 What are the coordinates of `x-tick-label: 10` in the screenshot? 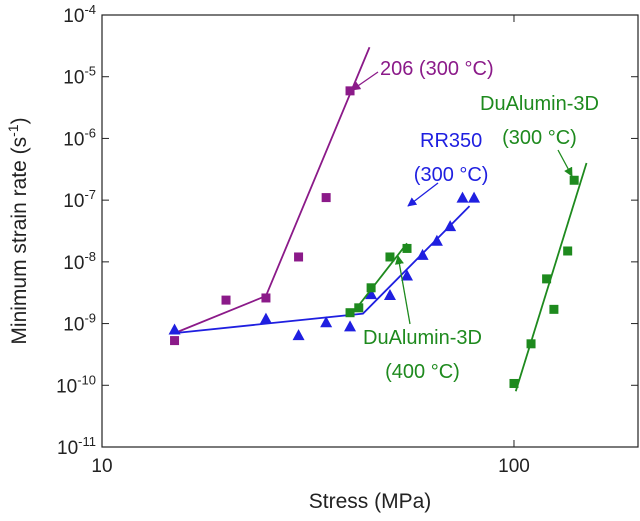 It's located at (101, 466).